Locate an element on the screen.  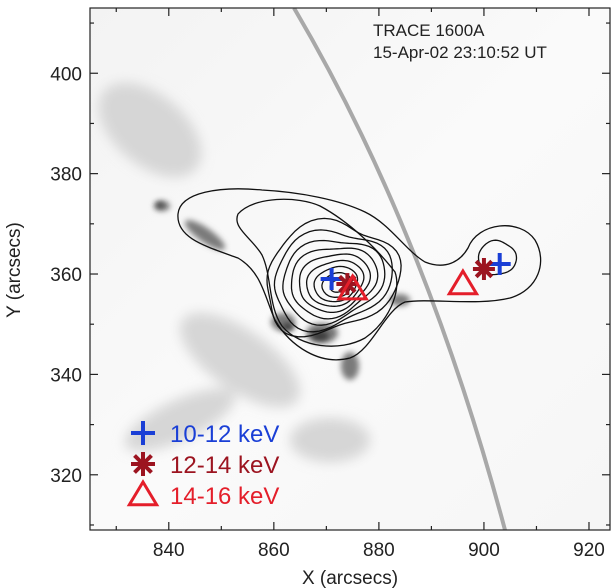
y-tick-label: 400 is located at coordinates (66, 74).